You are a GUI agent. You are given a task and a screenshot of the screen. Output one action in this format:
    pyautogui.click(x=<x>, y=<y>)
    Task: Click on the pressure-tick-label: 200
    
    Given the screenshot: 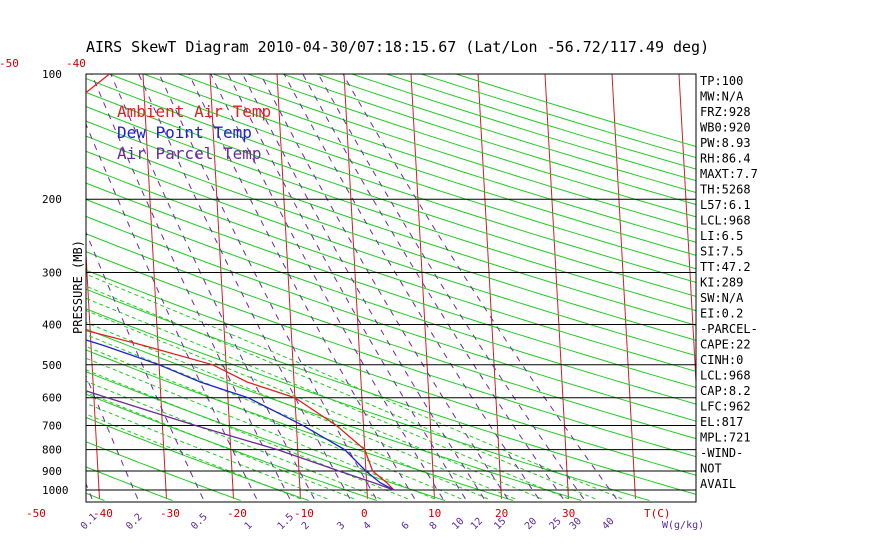 What is the action you would take?
    pyautogui.click(x=52, y=199)
    